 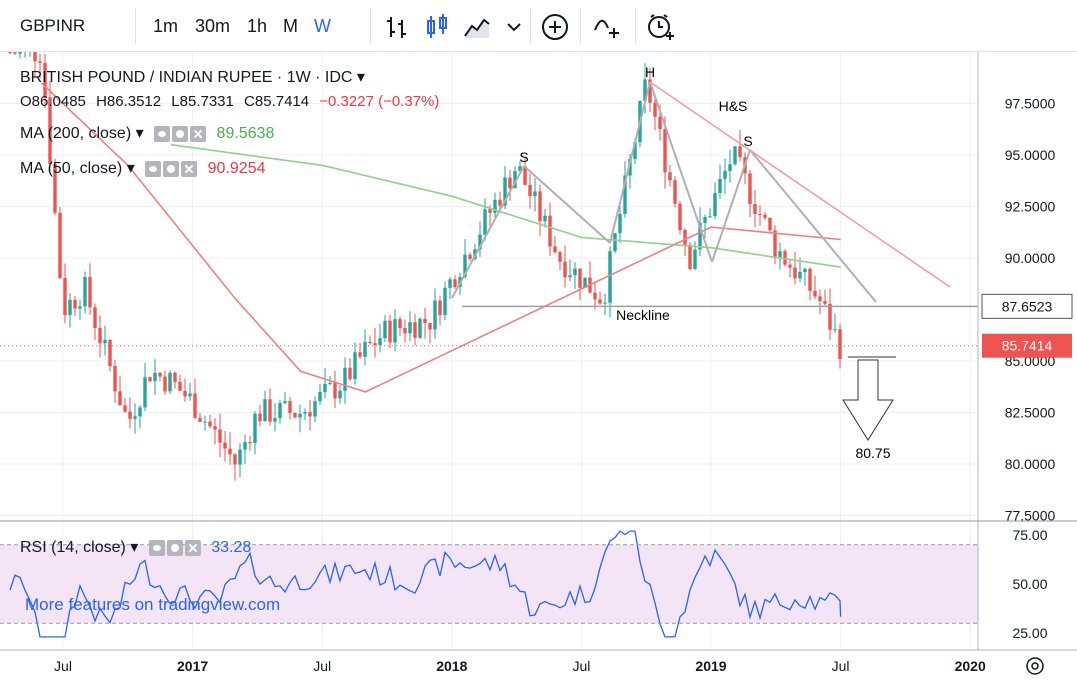 I want to click on tradingview-promo-link: More features on tradingview.com, so click(x=153, y=604).